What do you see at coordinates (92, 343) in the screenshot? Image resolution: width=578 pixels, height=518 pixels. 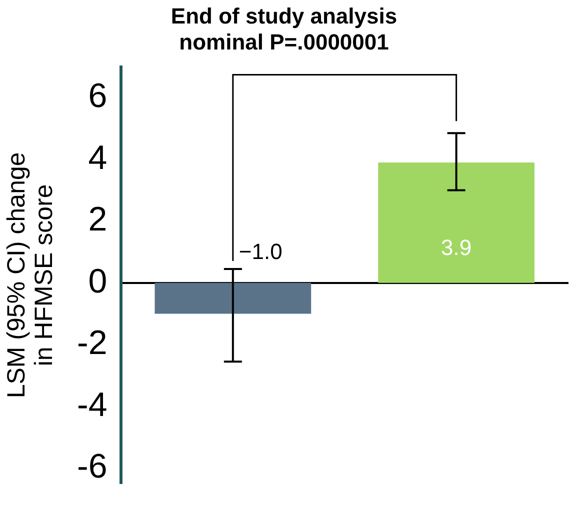 I see `y-tick-label: -2` at bounding box center [92, 343].